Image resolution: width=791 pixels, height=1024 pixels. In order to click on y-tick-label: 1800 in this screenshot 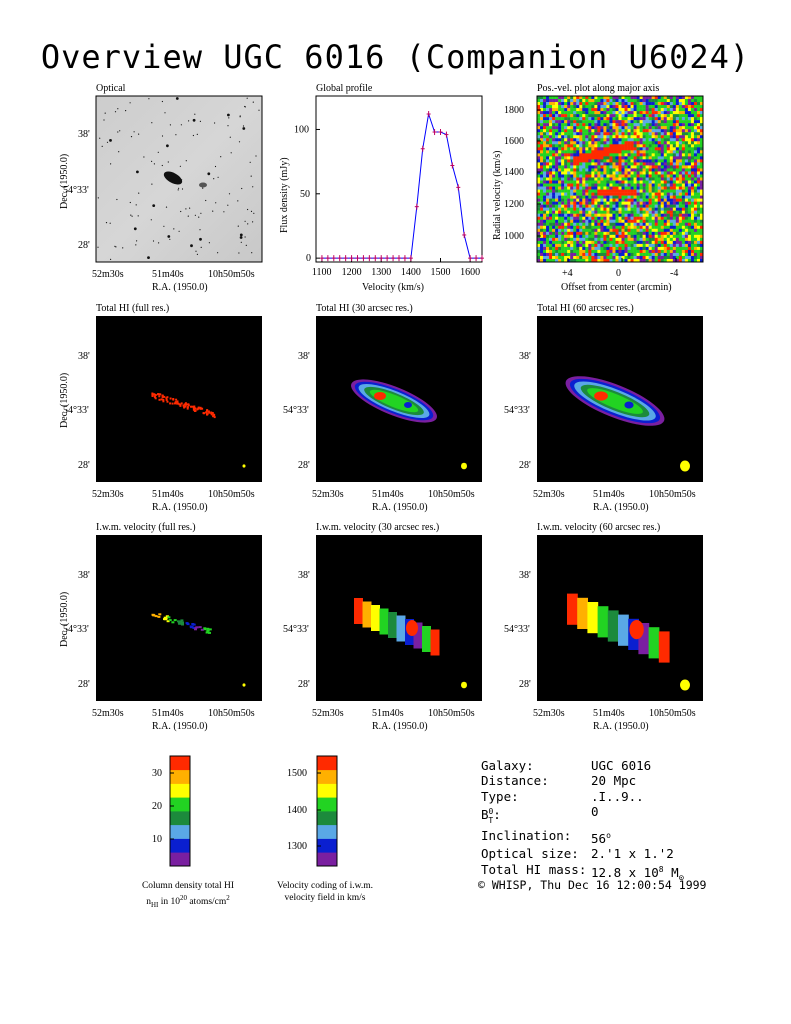, I will do `click(514, 110)`.